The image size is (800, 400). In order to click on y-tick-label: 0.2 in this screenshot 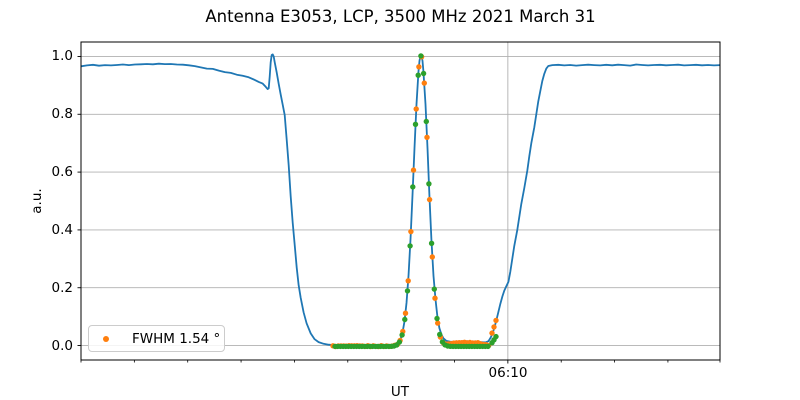, I will do `click(62, 287)`.